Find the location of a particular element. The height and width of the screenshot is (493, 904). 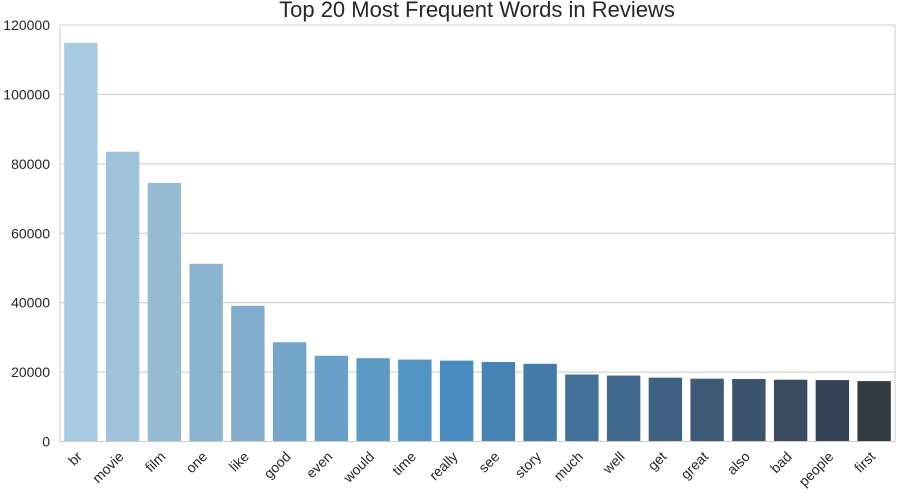

bar-really is located at coordinates (456, 401).